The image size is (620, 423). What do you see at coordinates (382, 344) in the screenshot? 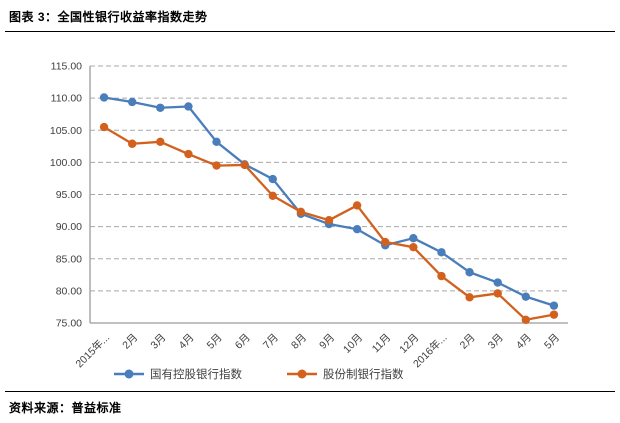
I see `x-tick-label: 11月` at bounding box center [382, 344].